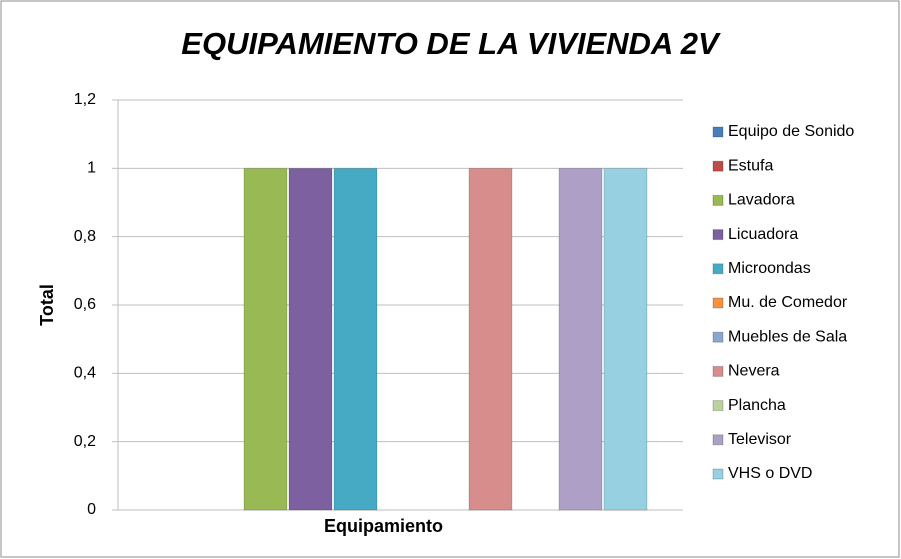 This screenshot has height=559, width=901. I want to click on y-tick-label: 1, so click(91, 168).